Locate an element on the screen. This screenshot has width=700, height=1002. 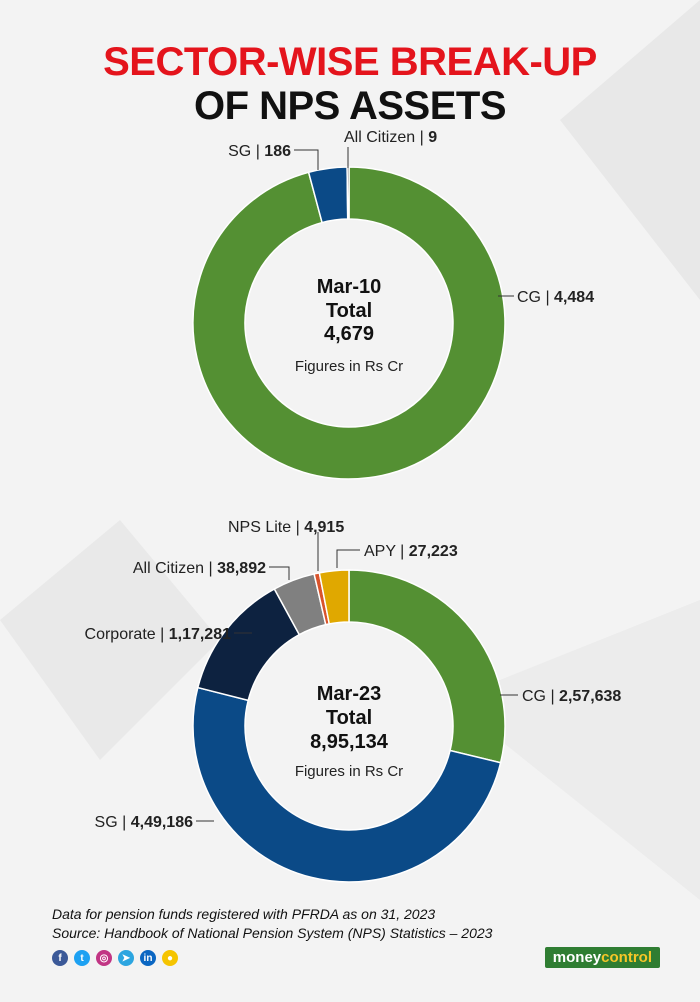
donut-center-mar23: Mar-23 Total 8,95,134 Figures in Rs Cr is located at coordinates (349, 731).